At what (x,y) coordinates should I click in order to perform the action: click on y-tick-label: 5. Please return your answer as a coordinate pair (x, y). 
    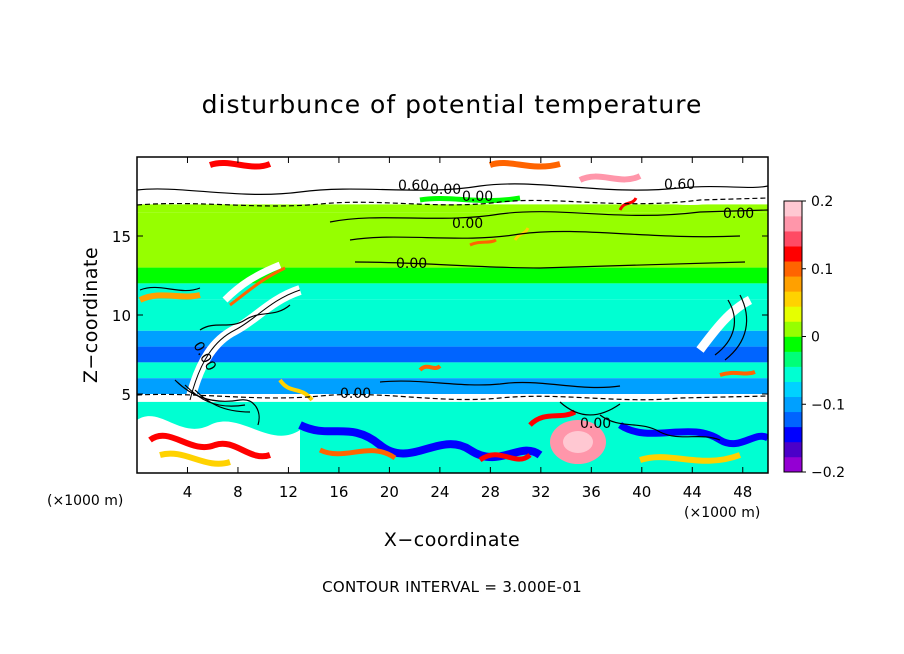
    Looking at the image, I should click on (126, 395).